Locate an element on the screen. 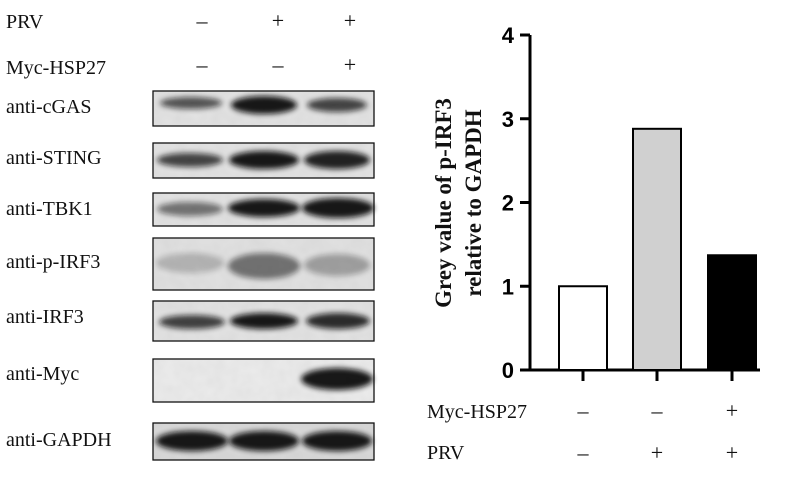 Image resolution: width=788 pixels, height=481 pixels. blot-label: anti-IRF3 is located at coordinates (45, 317).